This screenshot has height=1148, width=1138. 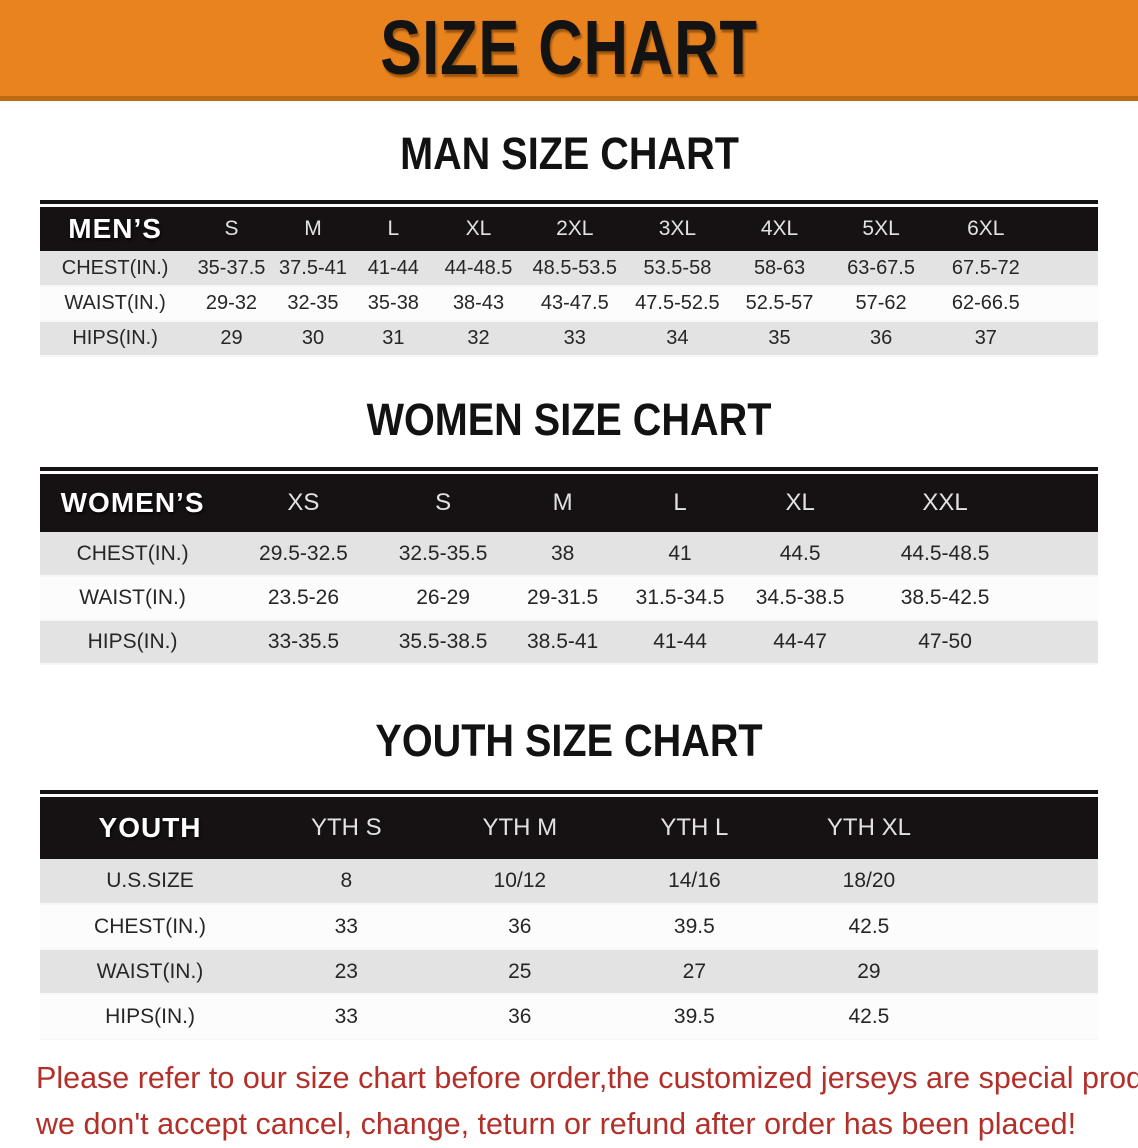 What do you see at coordinates (945, 598) in the screenshot?
I see `size-cell: 38.5-42.5` at bounding box center [945, 598].